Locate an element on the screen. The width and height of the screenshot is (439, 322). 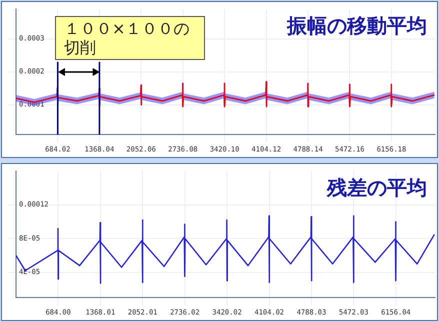
annotation: １００×１００の切削 is located at coordinates (130, 38).